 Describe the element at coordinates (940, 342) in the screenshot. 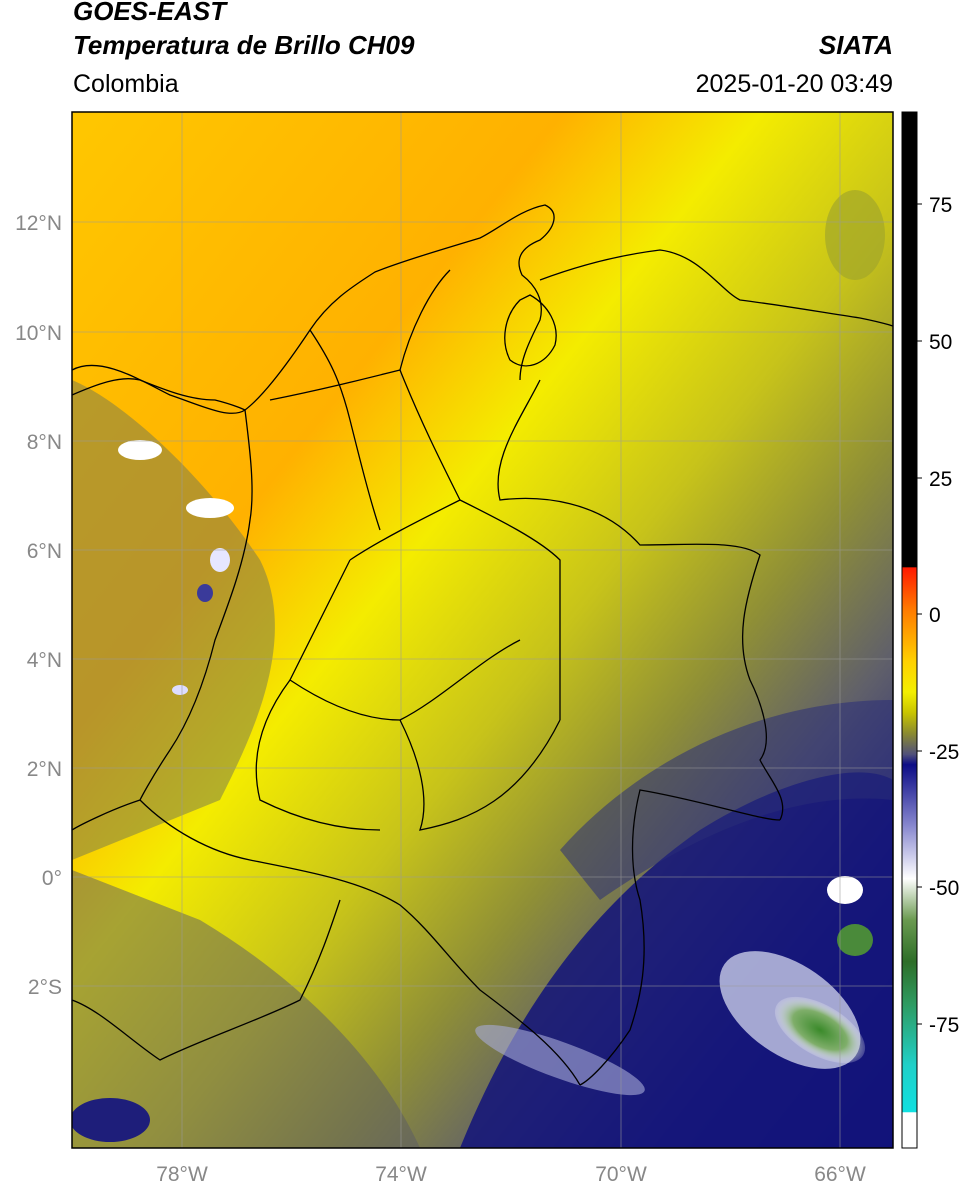

I see `colorbar-tick: 50` at that location.